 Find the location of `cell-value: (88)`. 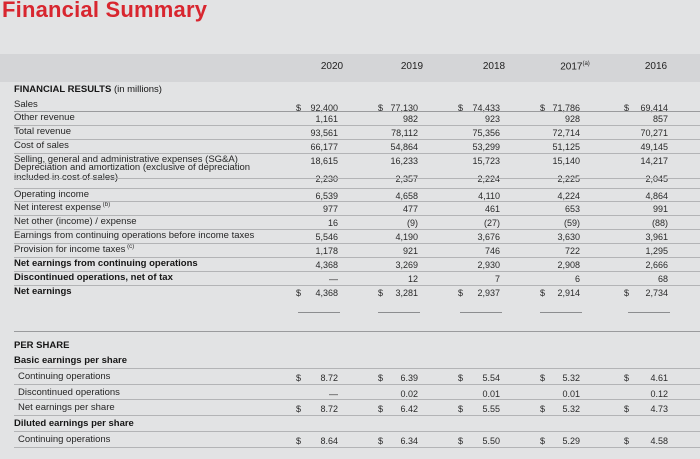

cell-value: (88) is located at coordinates (659, 223).